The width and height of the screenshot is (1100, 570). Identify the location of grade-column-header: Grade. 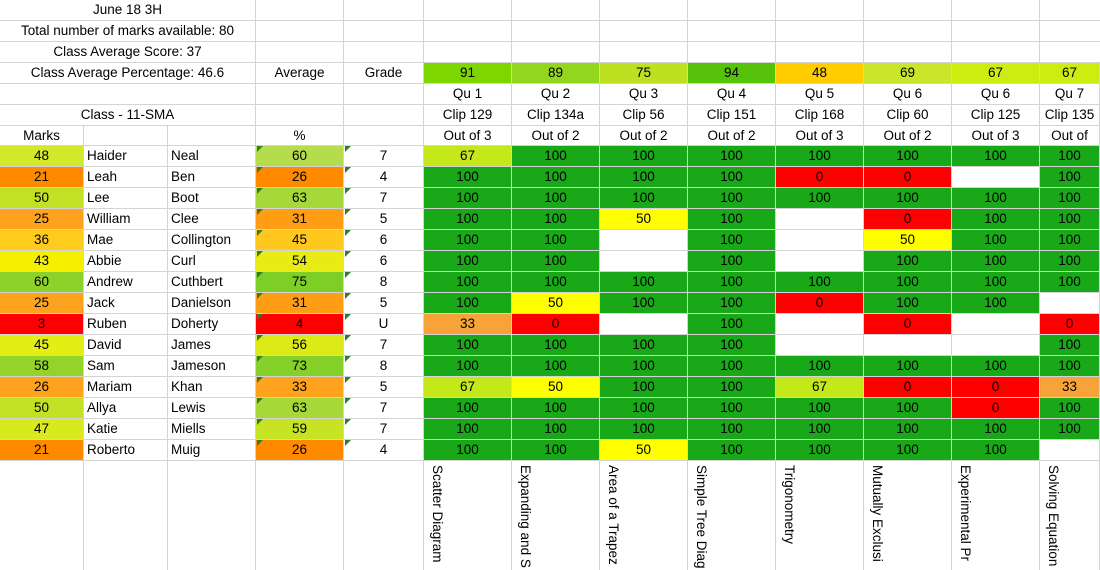
(384, 73).